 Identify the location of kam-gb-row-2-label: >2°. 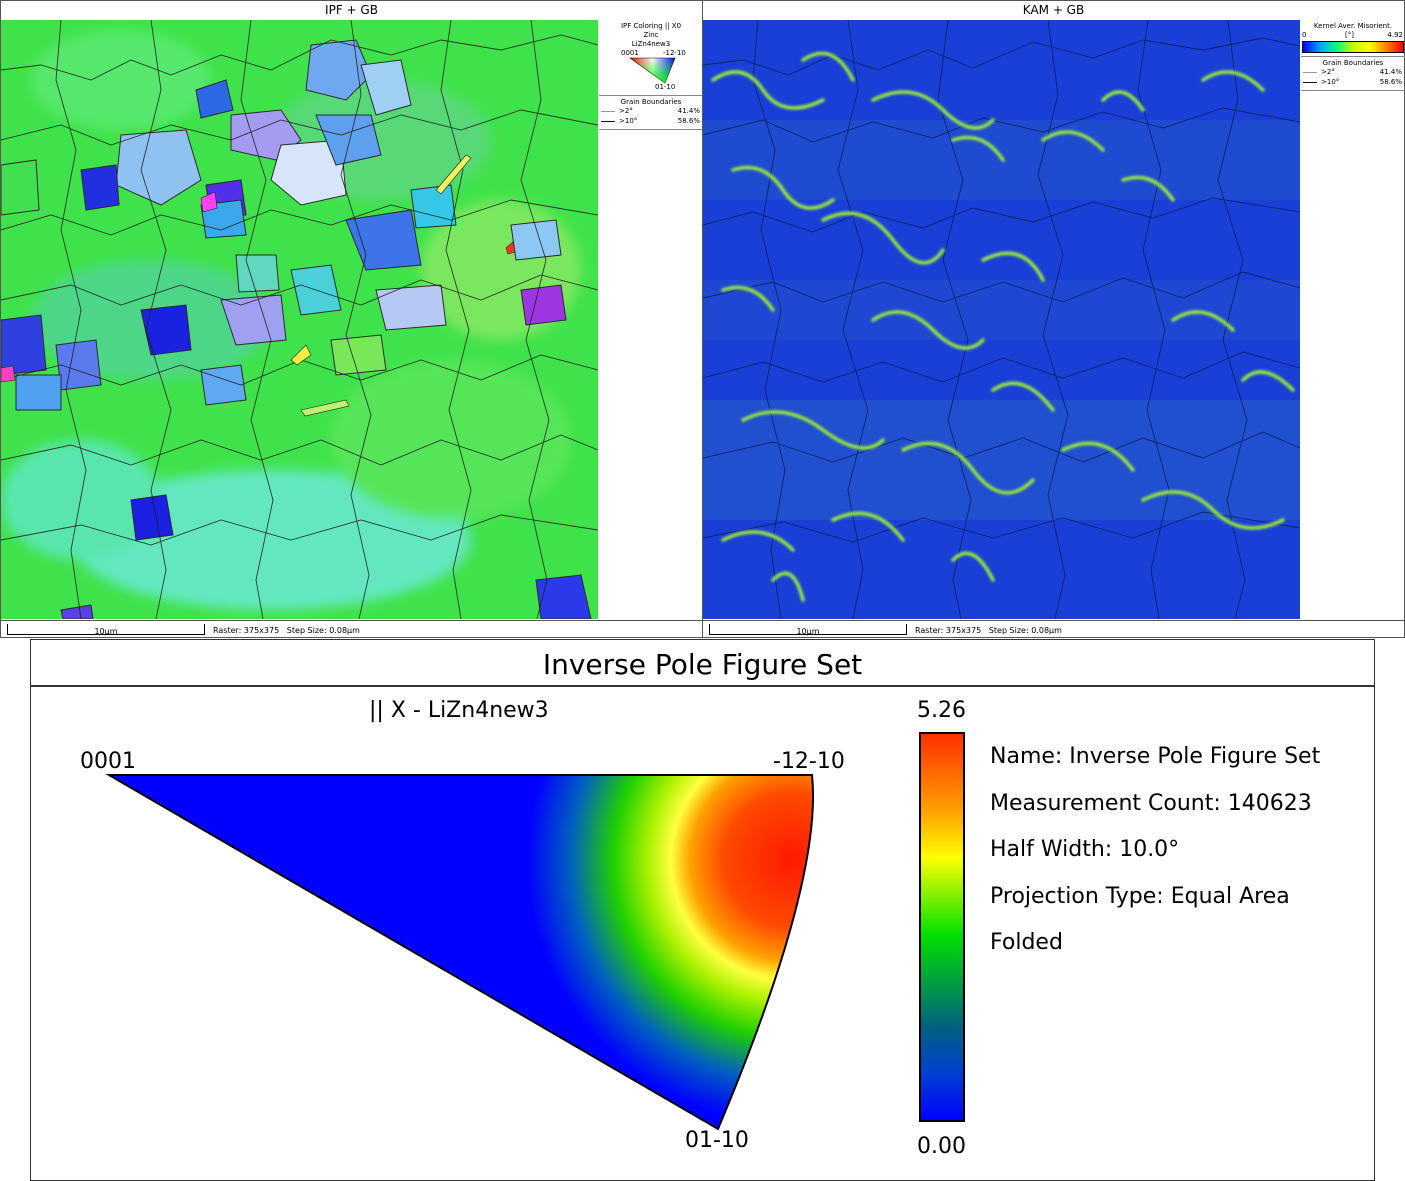
(1328, 72).